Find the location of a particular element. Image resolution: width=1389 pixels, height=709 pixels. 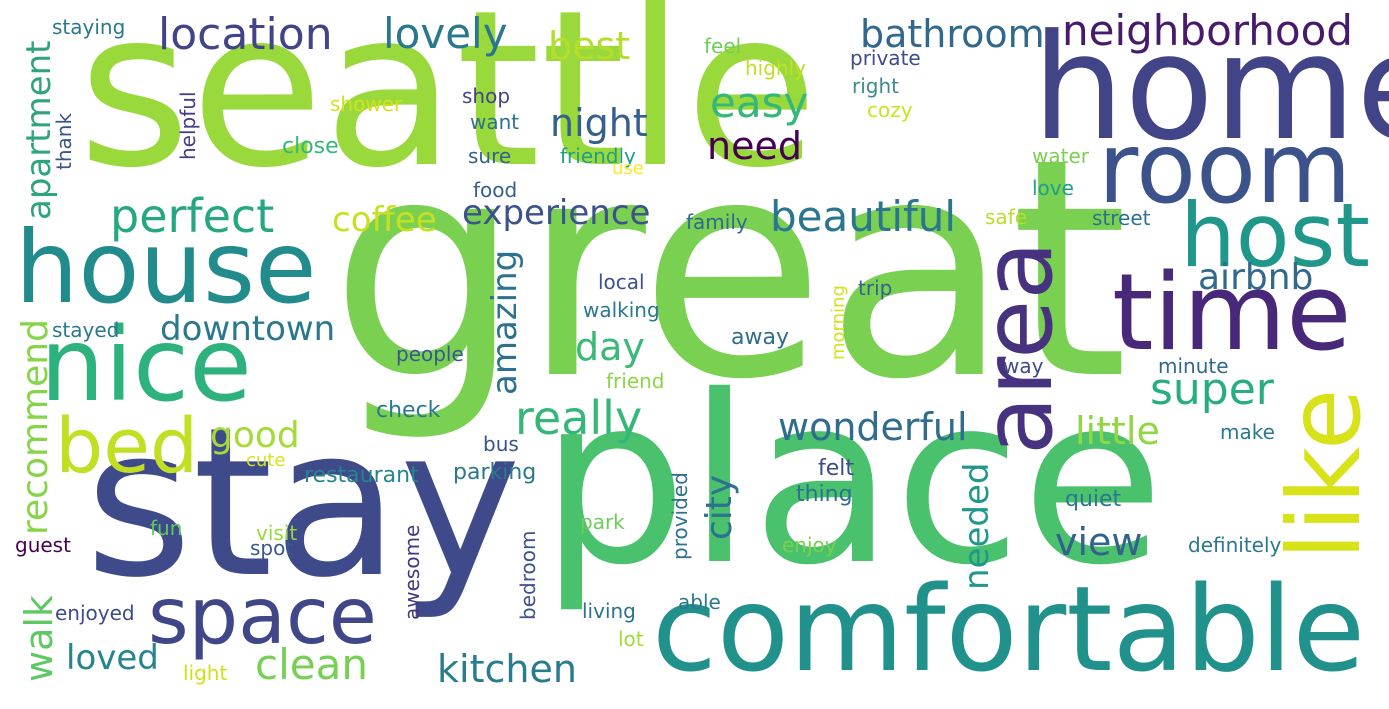

word-definitely: definitely is located at coordinates (1235, 545).